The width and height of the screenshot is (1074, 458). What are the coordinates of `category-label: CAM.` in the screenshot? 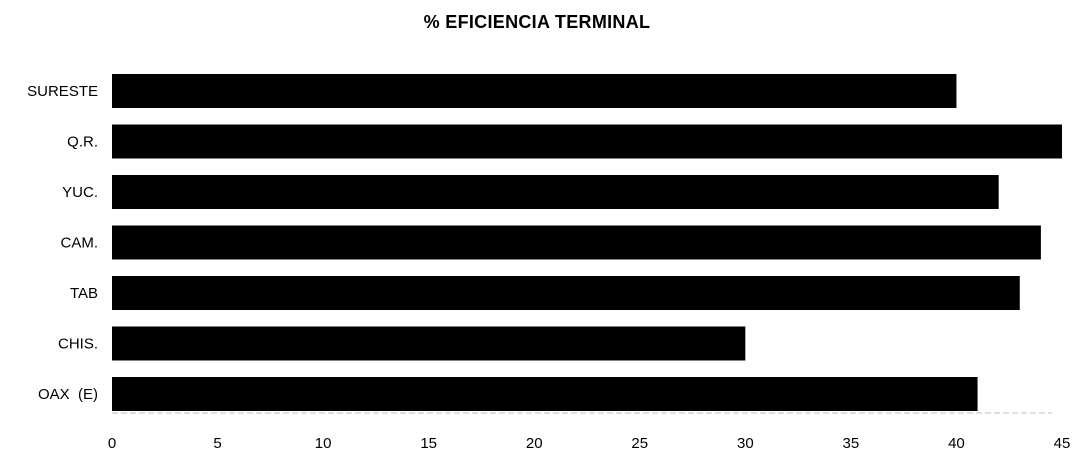 It's located at (80, 243).